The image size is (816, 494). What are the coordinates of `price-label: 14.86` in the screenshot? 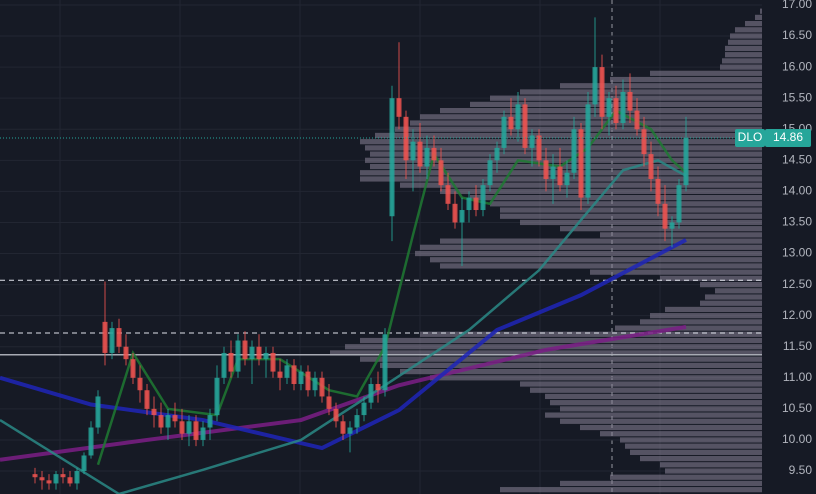 It's located at (788, 137).